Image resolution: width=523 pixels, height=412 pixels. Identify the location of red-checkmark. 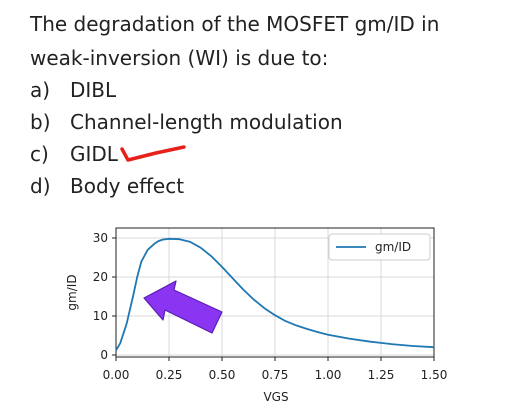
(153, 153).